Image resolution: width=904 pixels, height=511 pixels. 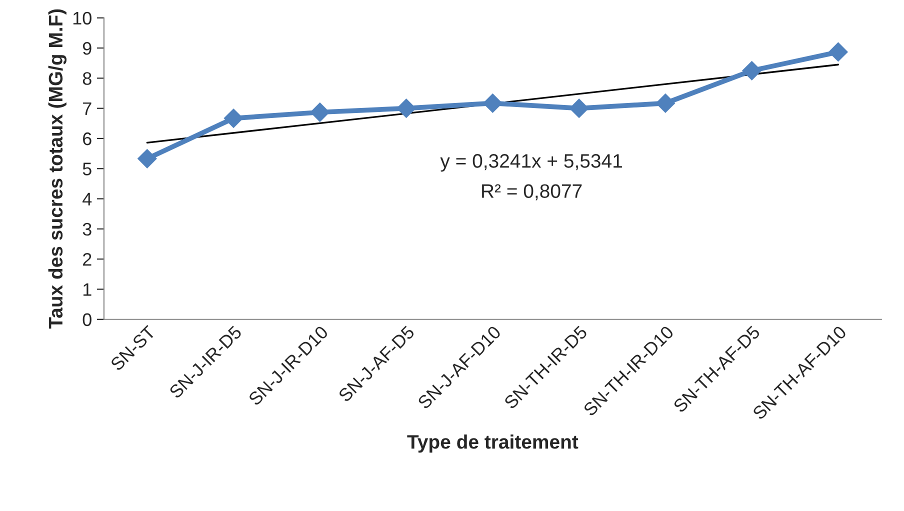 What do you see at coordinates (87, 139) in the screenshot?
I see `y-tick-label: 6` at bounding box center [87, 139].